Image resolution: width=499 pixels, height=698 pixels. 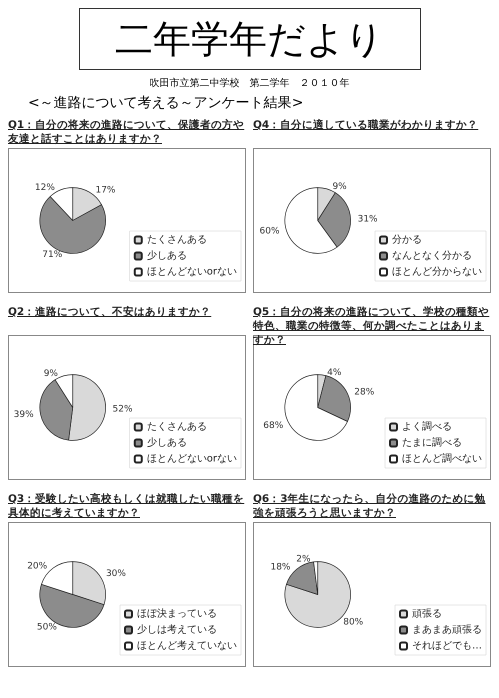 I want to click on chart-title: Q5：自分の将来の進路について、学校の種類や特色、職業の特徴等、何か調べたことはありますか？, so click(x=371, y=325).